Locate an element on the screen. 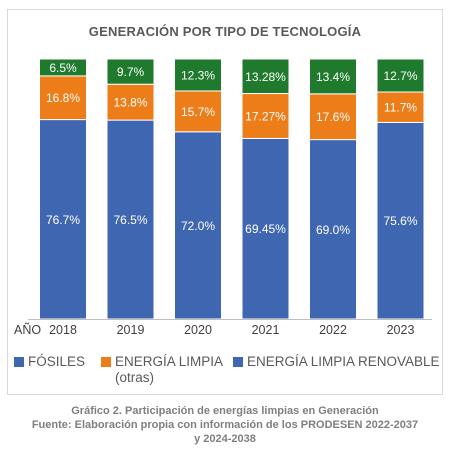 The image size is (450, 450). data-label: 6.5% is located at coordinates (63, 68).